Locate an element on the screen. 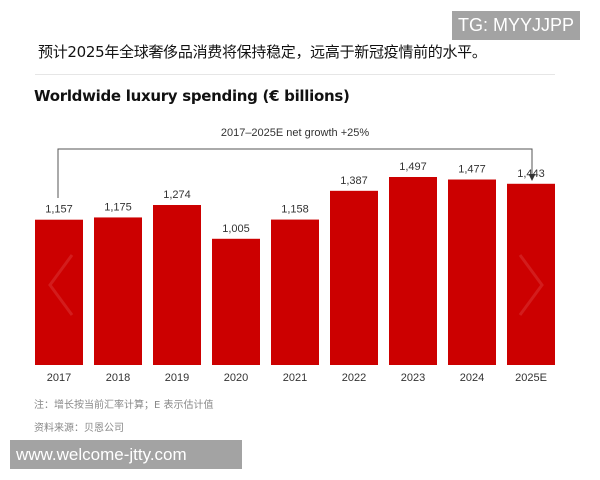  x-tick-label: 2021 is located at coordinates (295, 378).